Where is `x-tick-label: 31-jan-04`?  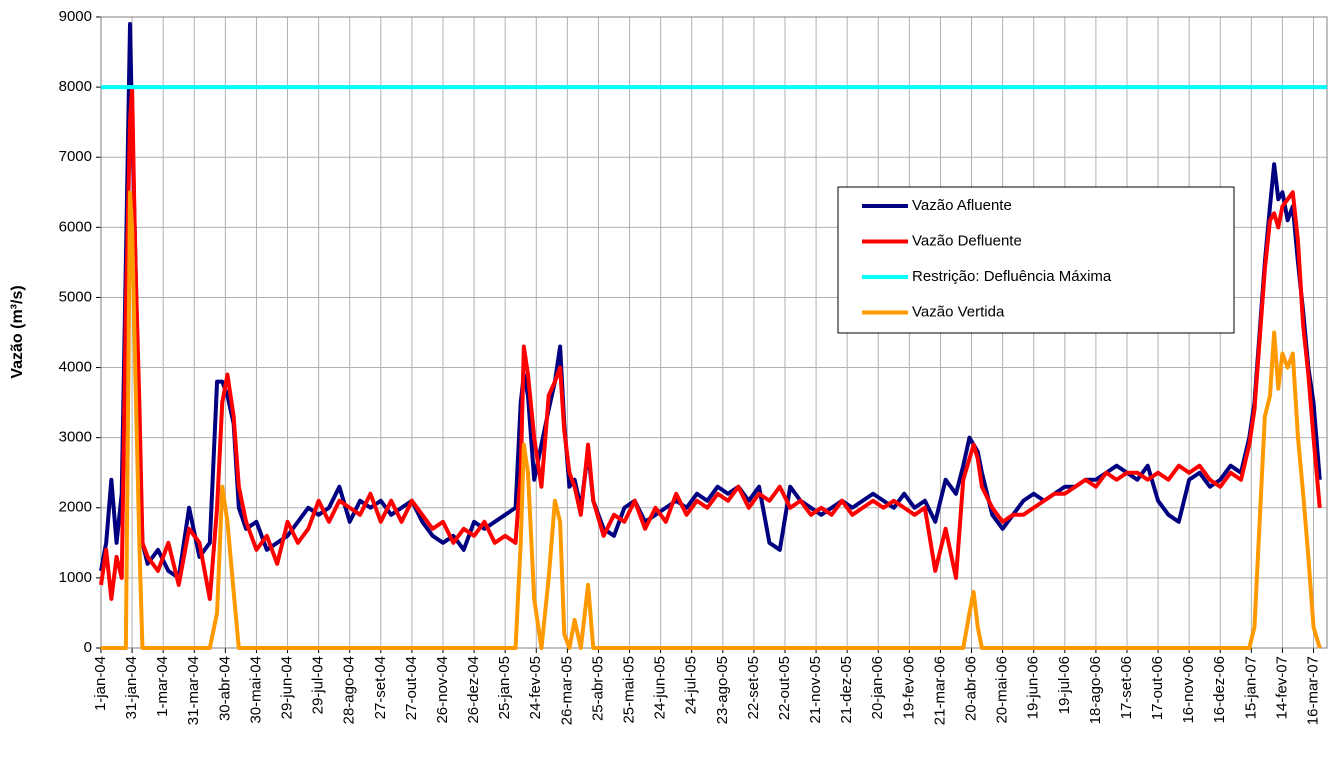 x-tick-label: 31-jan-04 is located at coordinates (131, 687).